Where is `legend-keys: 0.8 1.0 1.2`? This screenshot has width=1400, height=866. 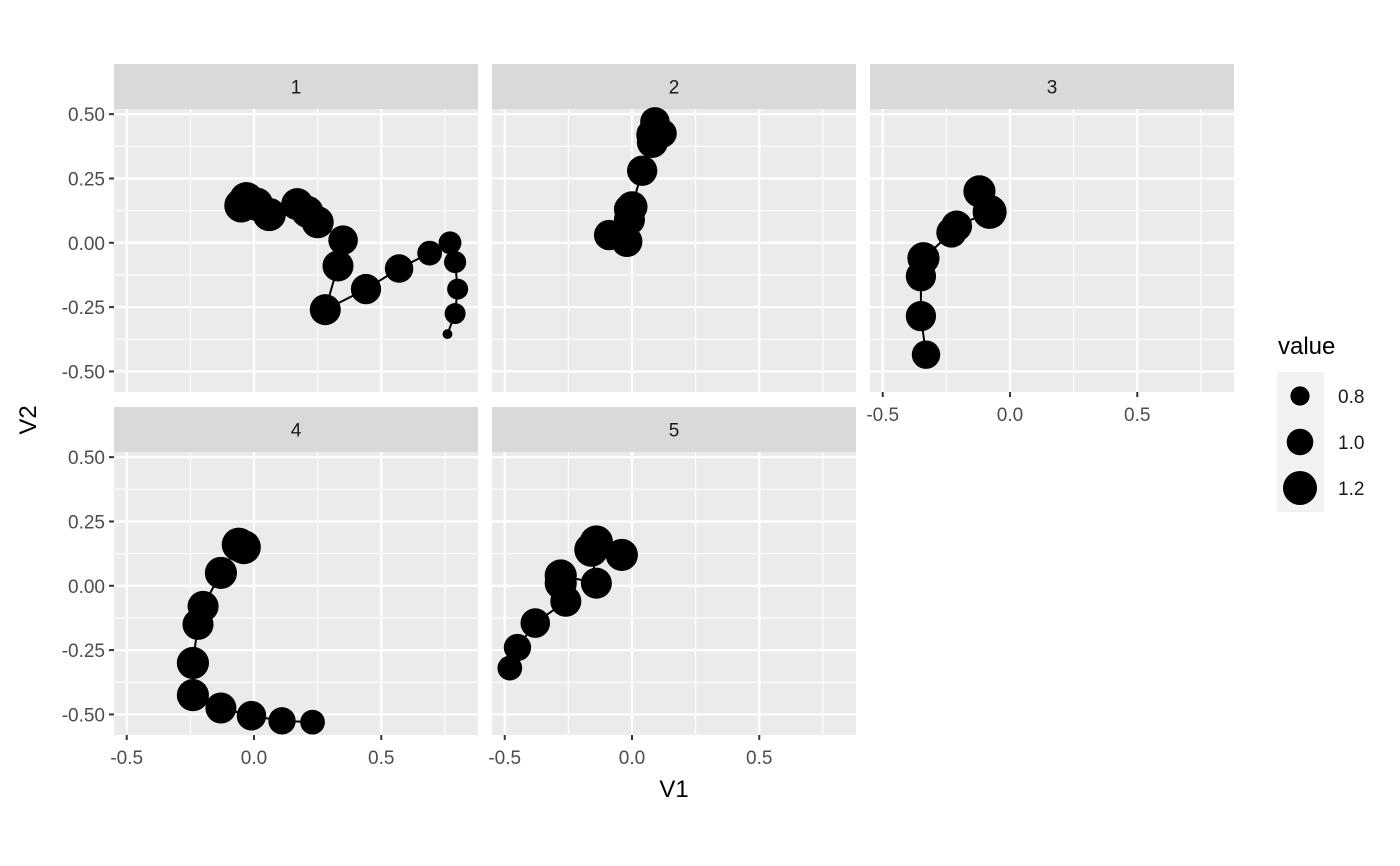 legend-keys: 0.8 1.0 1.2 is located at coordinates (1323, 446).